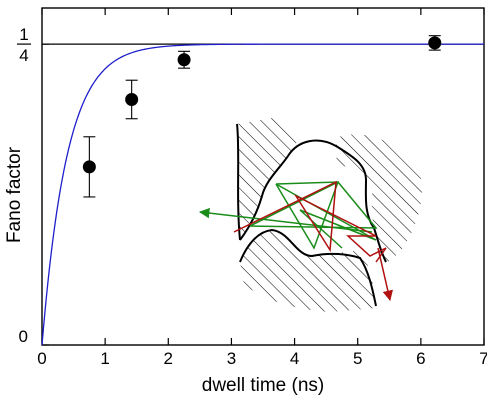 This screenshot has width=487, height=399. Describe the element at coordinates (104, 358) in the screenshot. I see `x-tick-label: 1` at that location.